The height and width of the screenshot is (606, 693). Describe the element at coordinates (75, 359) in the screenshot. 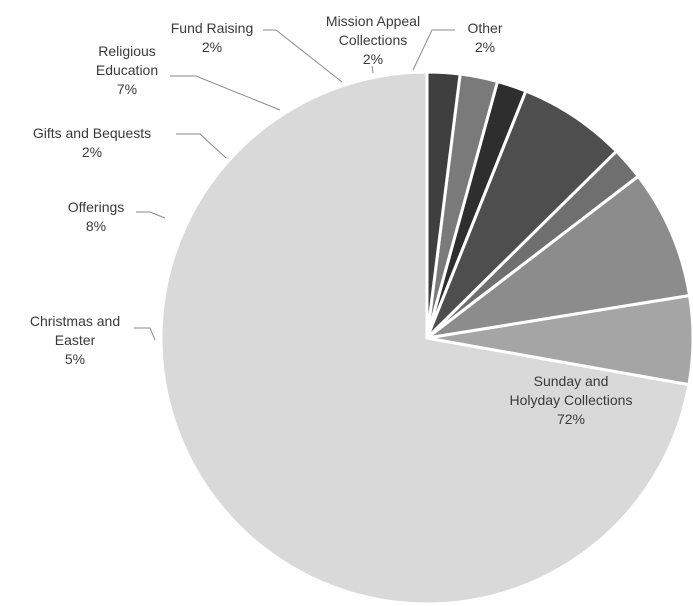

I see `data-label-percent: 5%` at that location.